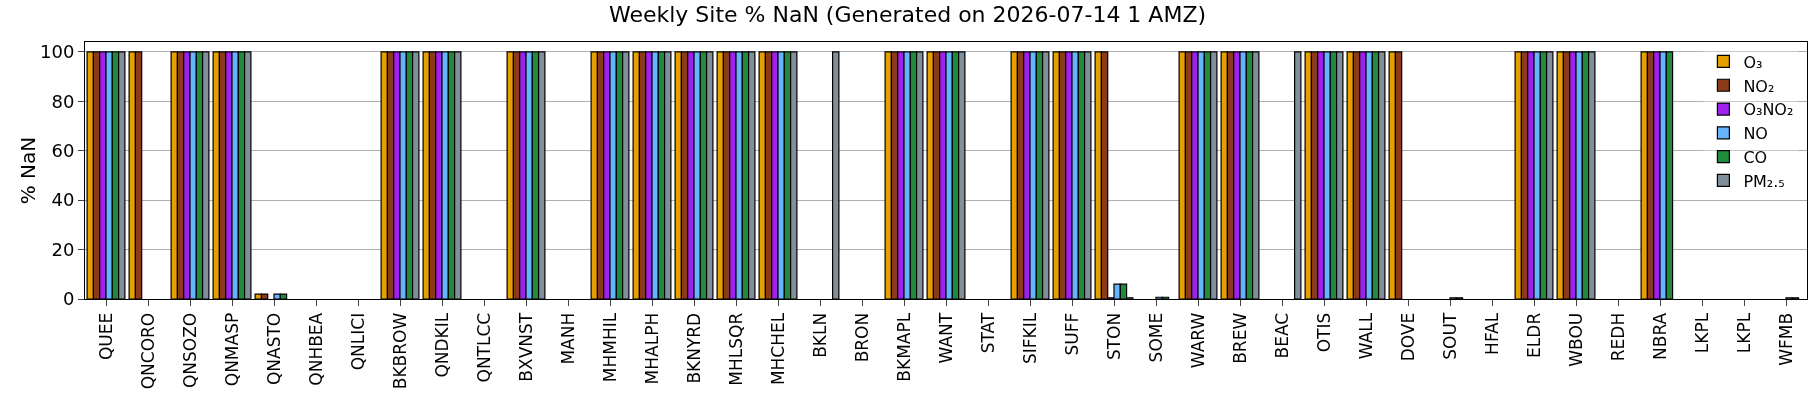 The image size is (1815, 417). I want to click on x-tick-label: BKNYRD, so click(693, 348).